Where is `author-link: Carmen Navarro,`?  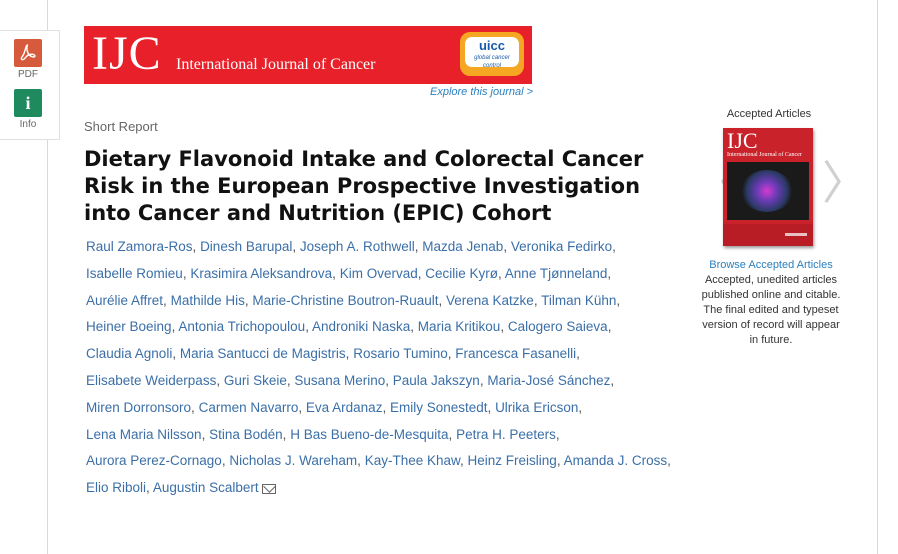
author-link: Carmen Navarro, is located at coordinates (251, 407).